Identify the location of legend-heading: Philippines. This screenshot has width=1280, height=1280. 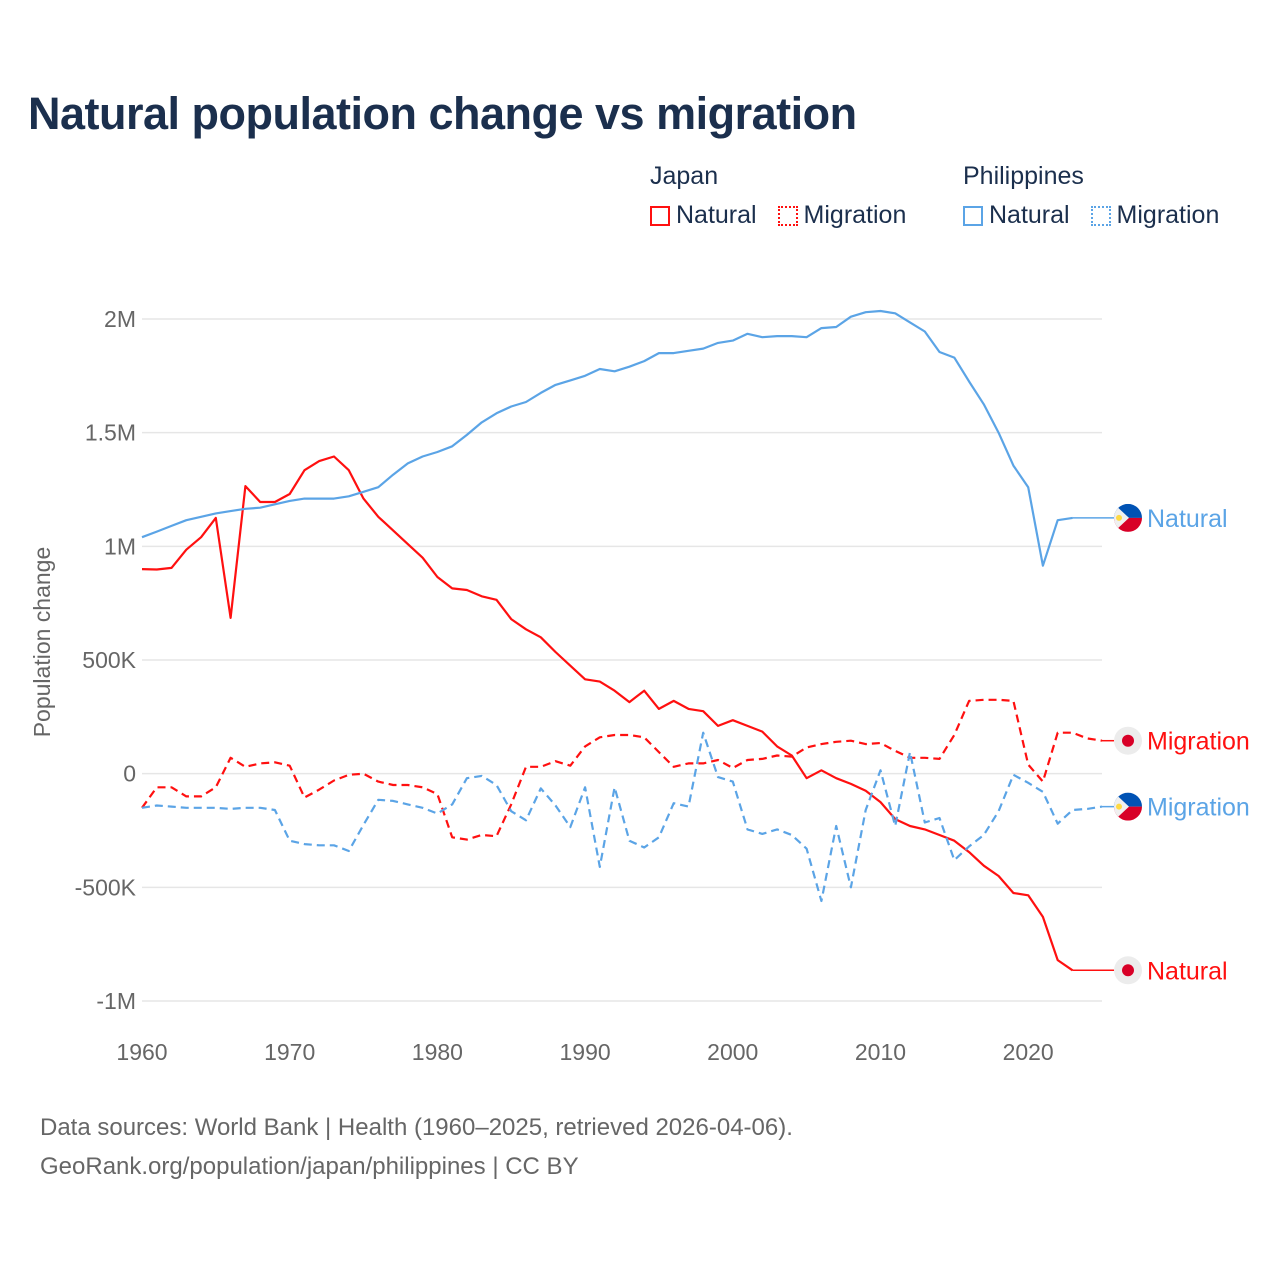
(1023, 176).